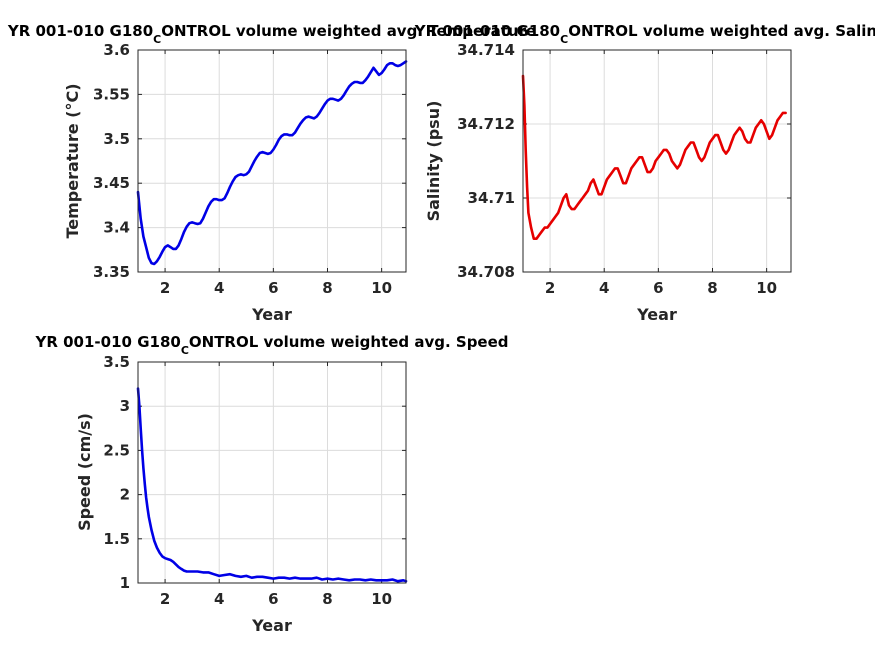  I want to click on temperature-x-tick-label: 6, so click(273, 288).